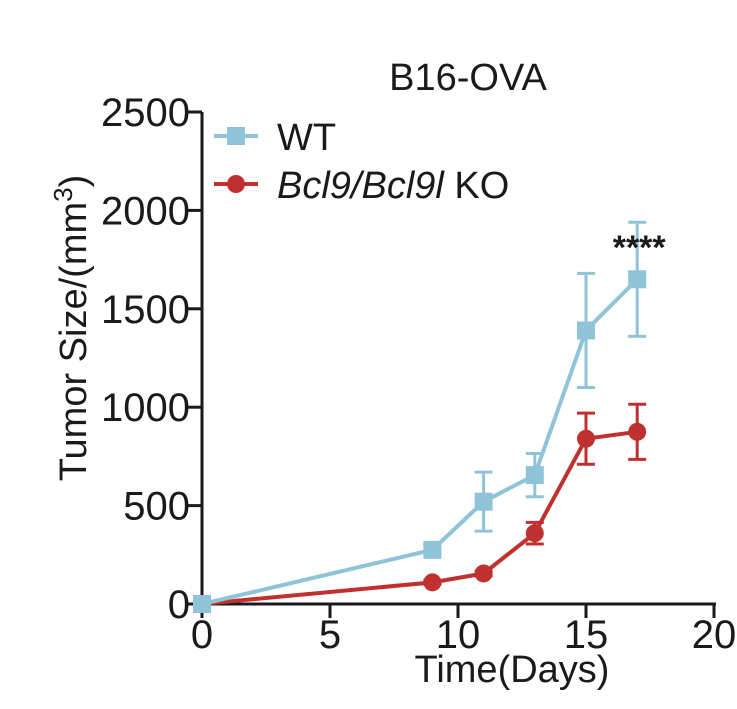 This screenshot has width=737, height=709. Describe the element at coordinates (236, 184) in the screenshot. I see `legend-ko-circle-marker` at that location.